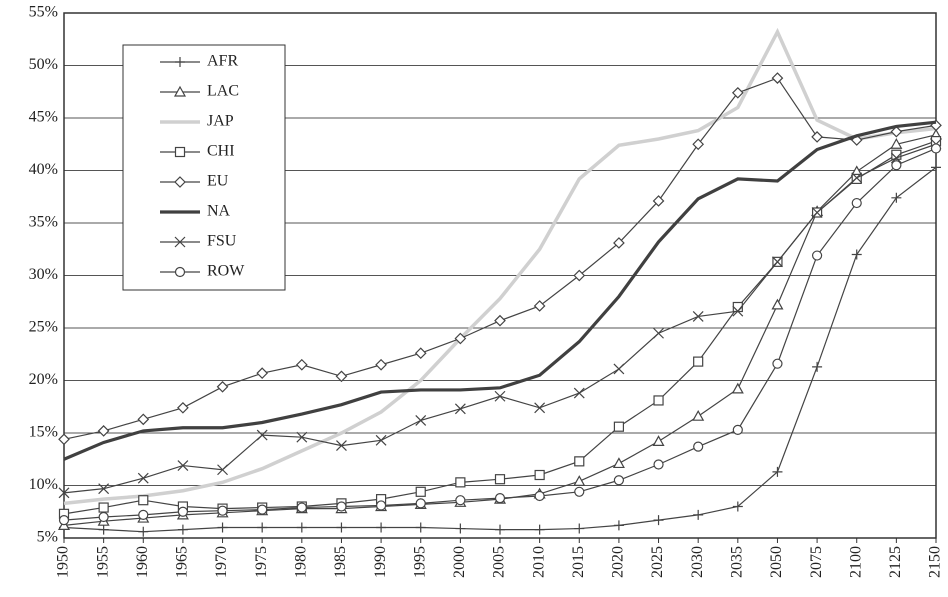  I want to click on x-tick-label: 2000, so click(459, 562).